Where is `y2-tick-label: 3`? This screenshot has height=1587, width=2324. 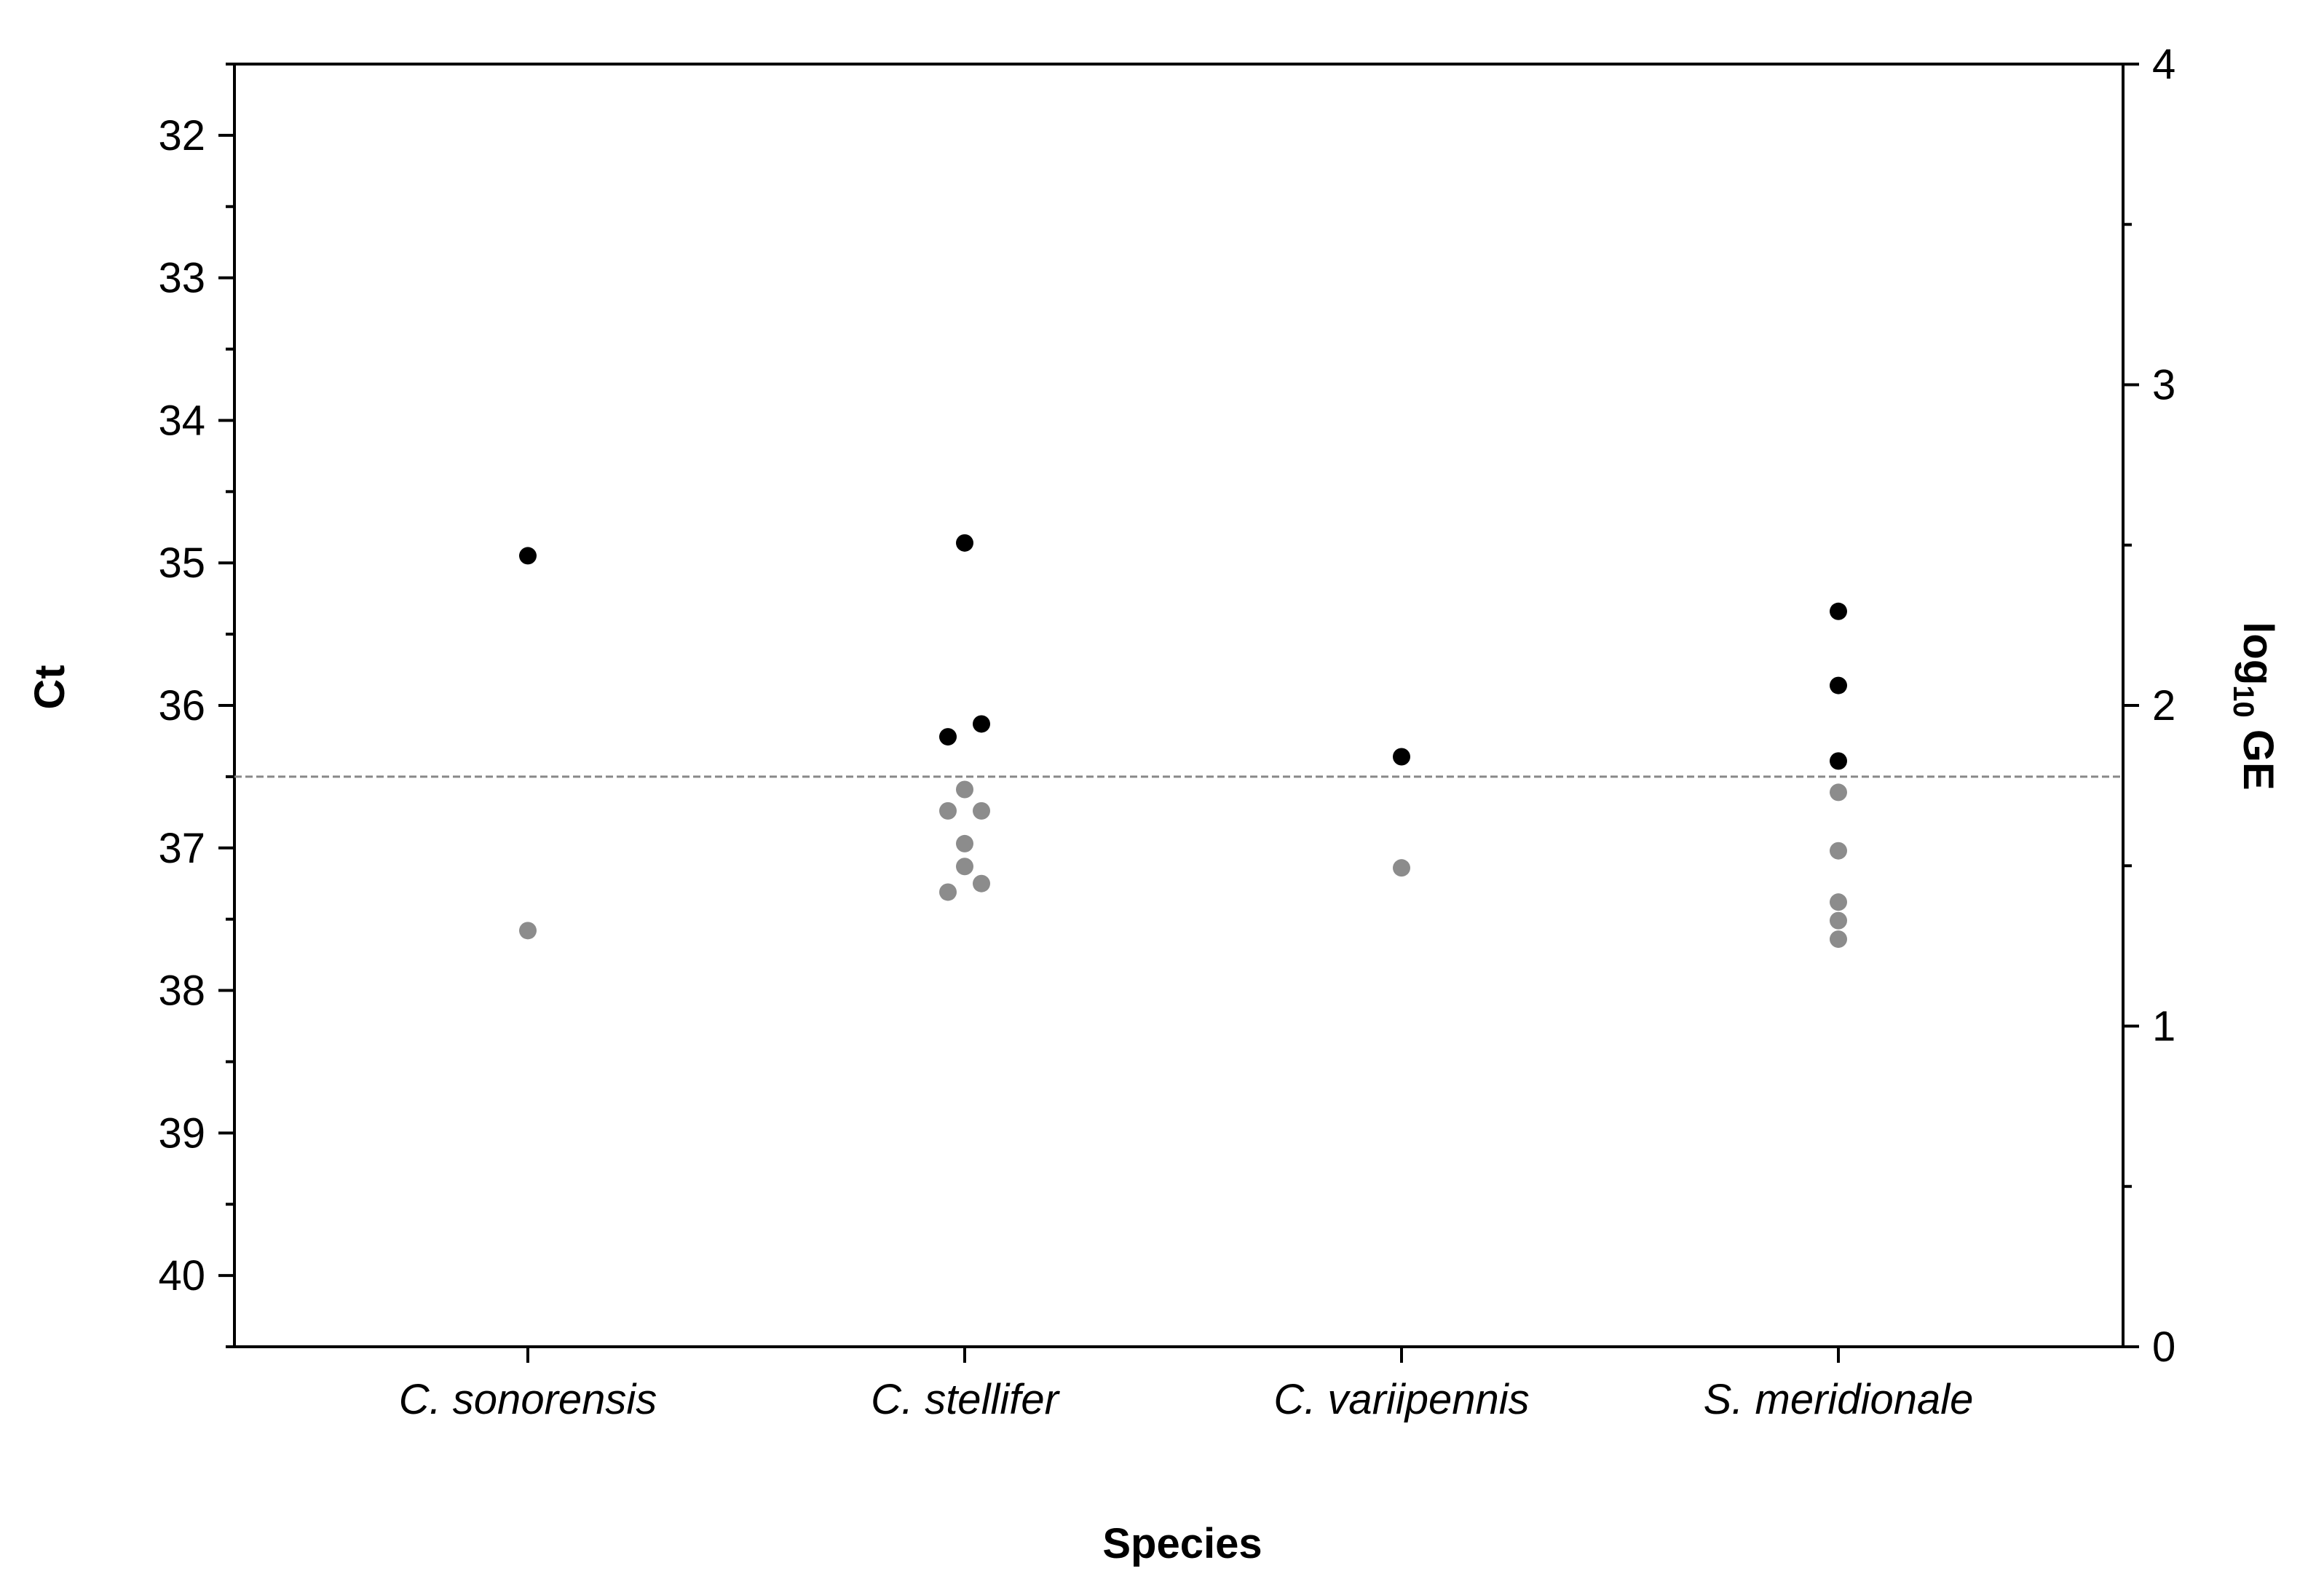 y2-tick-label: 3 is located at coordinates (2163, 385).